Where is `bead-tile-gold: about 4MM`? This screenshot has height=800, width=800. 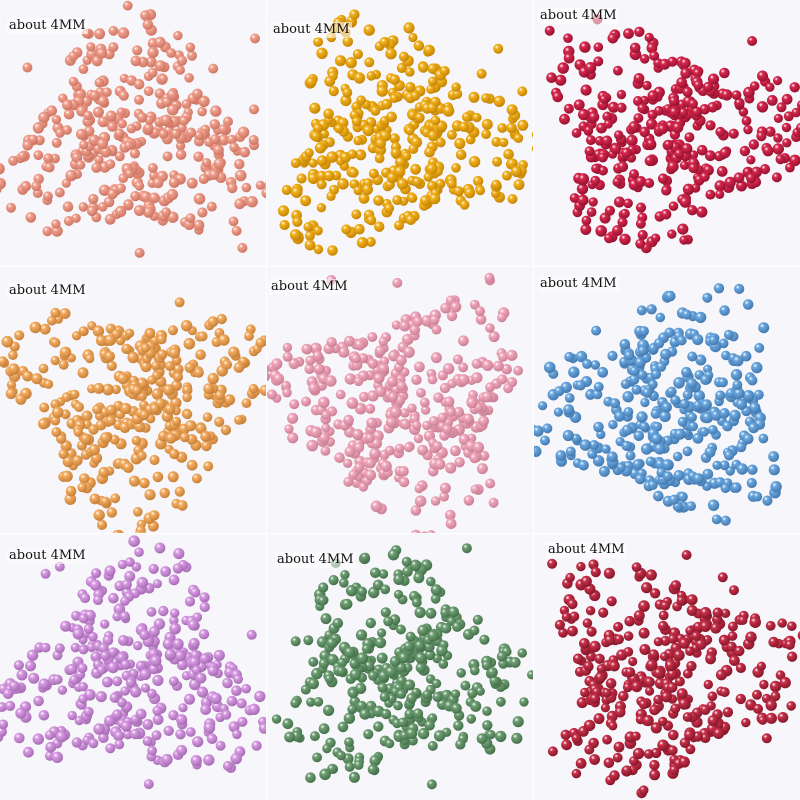
bead-tile-gold: about 4MM is located at coordinates (400, 133).